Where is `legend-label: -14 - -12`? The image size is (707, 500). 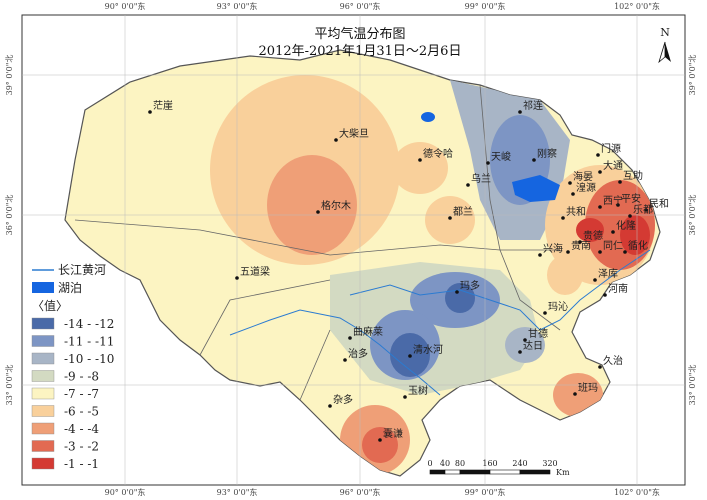 legend-label: -14 - -12 is located at coordinates (89, 324).